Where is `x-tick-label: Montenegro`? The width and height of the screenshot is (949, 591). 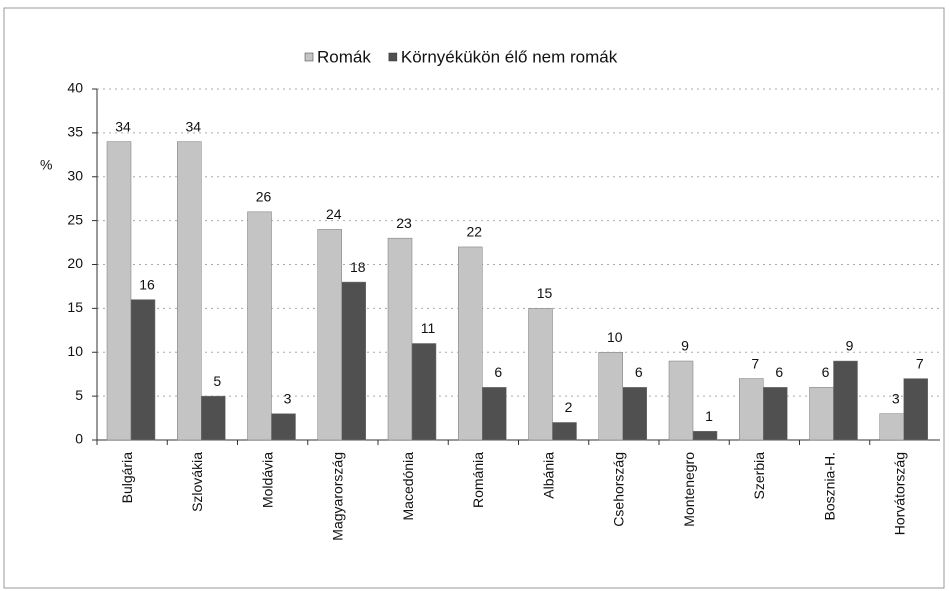
x-tick-label: Montenegro is located at coordinates (689, 489).